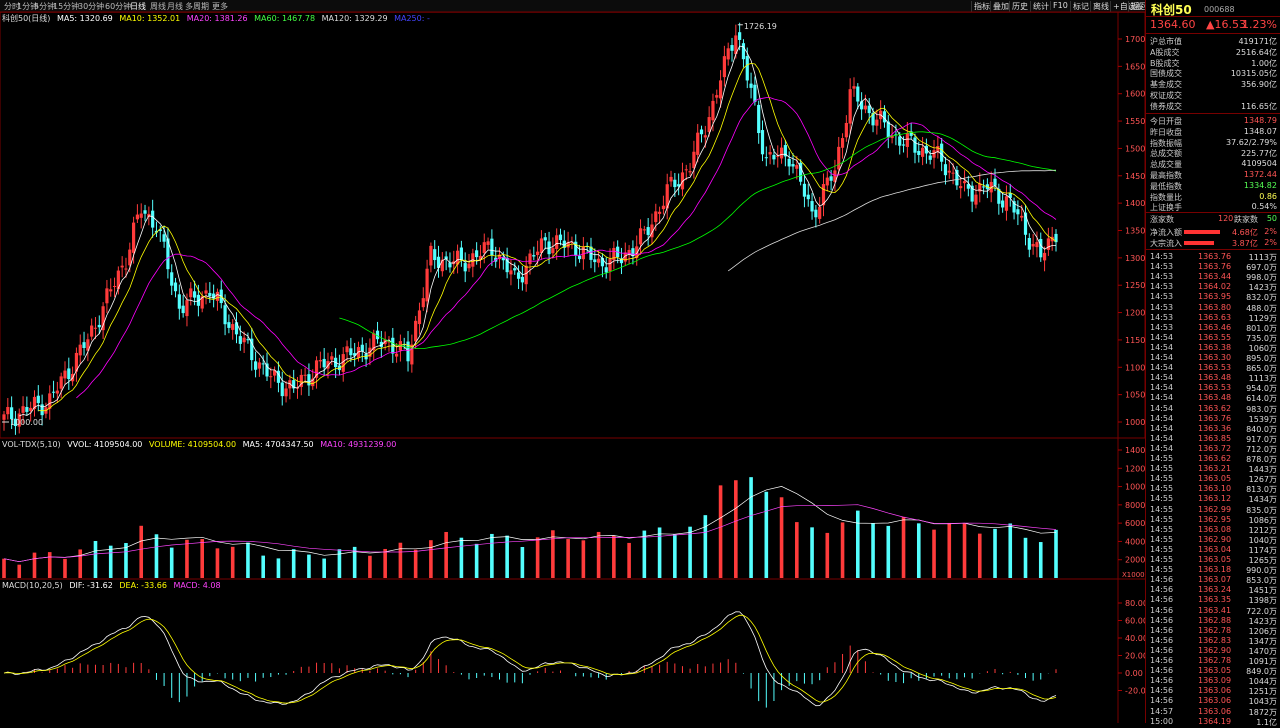 Image resolution: width=1280 pixels, height=728 pixels. I want to click on breadth-row: 涨家数 120 跌家数 50, so click(1212, 219).